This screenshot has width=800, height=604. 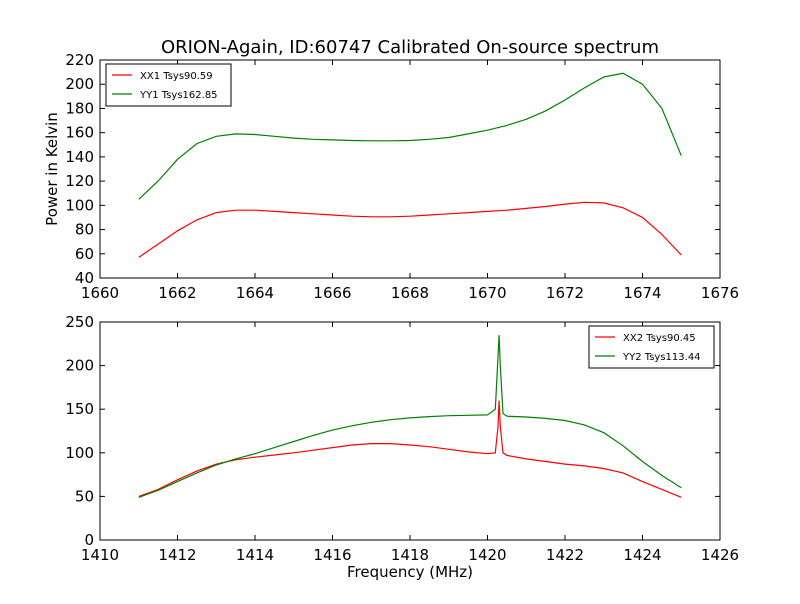 What do you see at coordinates (332, 555) in the screenshot?
I see `x-tick-label: 1416` at bounding box center [332, 555].